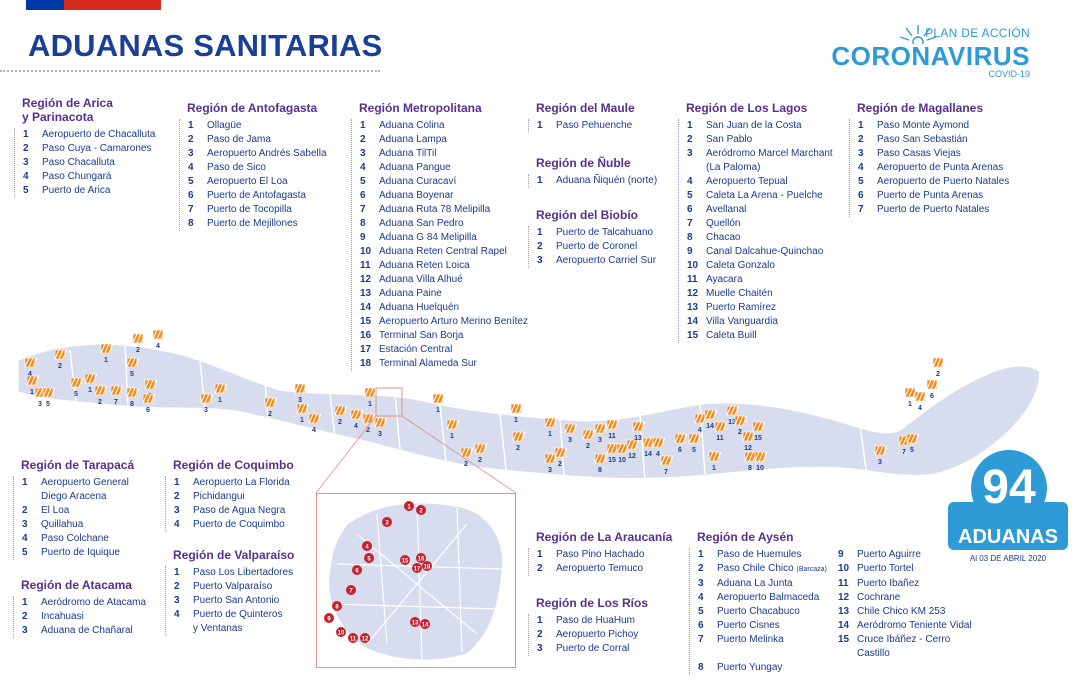 This screenshot has height=698, width=1080. Describe the element at coordinates (177, 572) in the screenshot. I see `item-number: 1` at that location.